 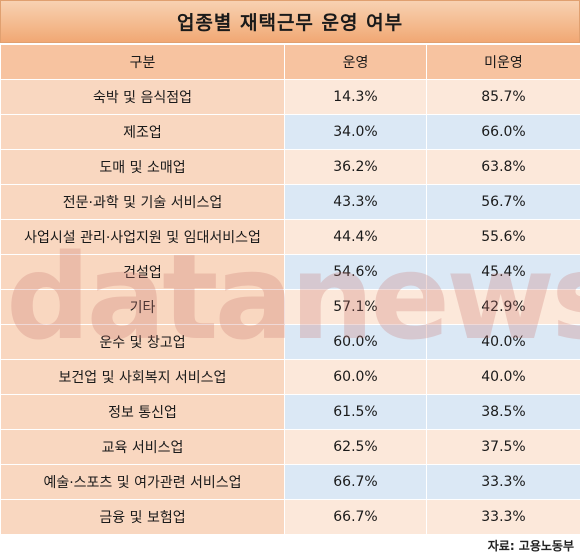 I want to click on table-row: 건설업 54.6% 45.4%, so click(x=290, y=272).